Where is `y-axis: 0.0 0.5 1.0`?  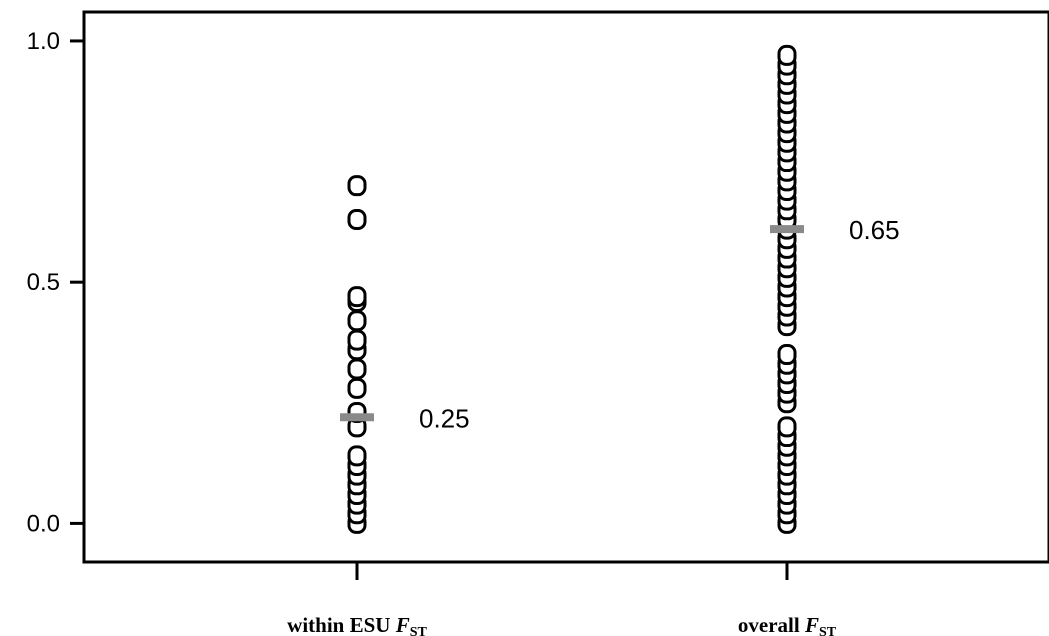
y-axis: 0.0 0.5 1.0 is located at coordinates (55, 282).